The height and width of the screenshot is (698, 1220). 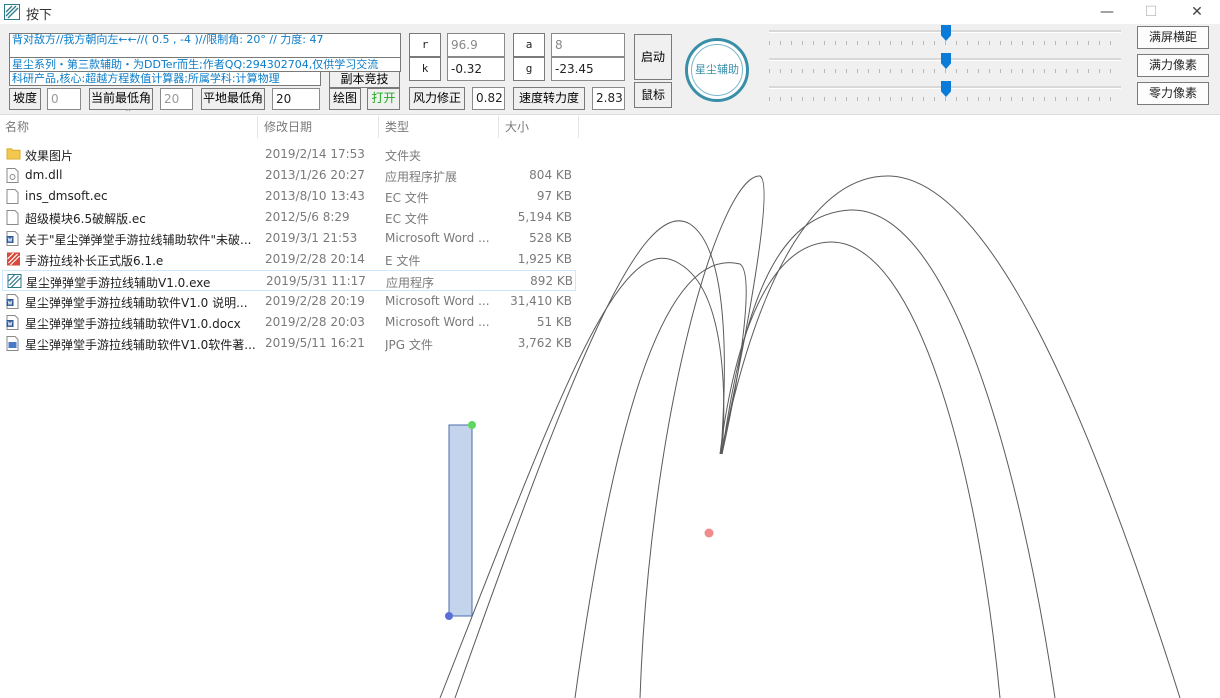 I want to click on app-logo-icon, so click(x=12, y=12).